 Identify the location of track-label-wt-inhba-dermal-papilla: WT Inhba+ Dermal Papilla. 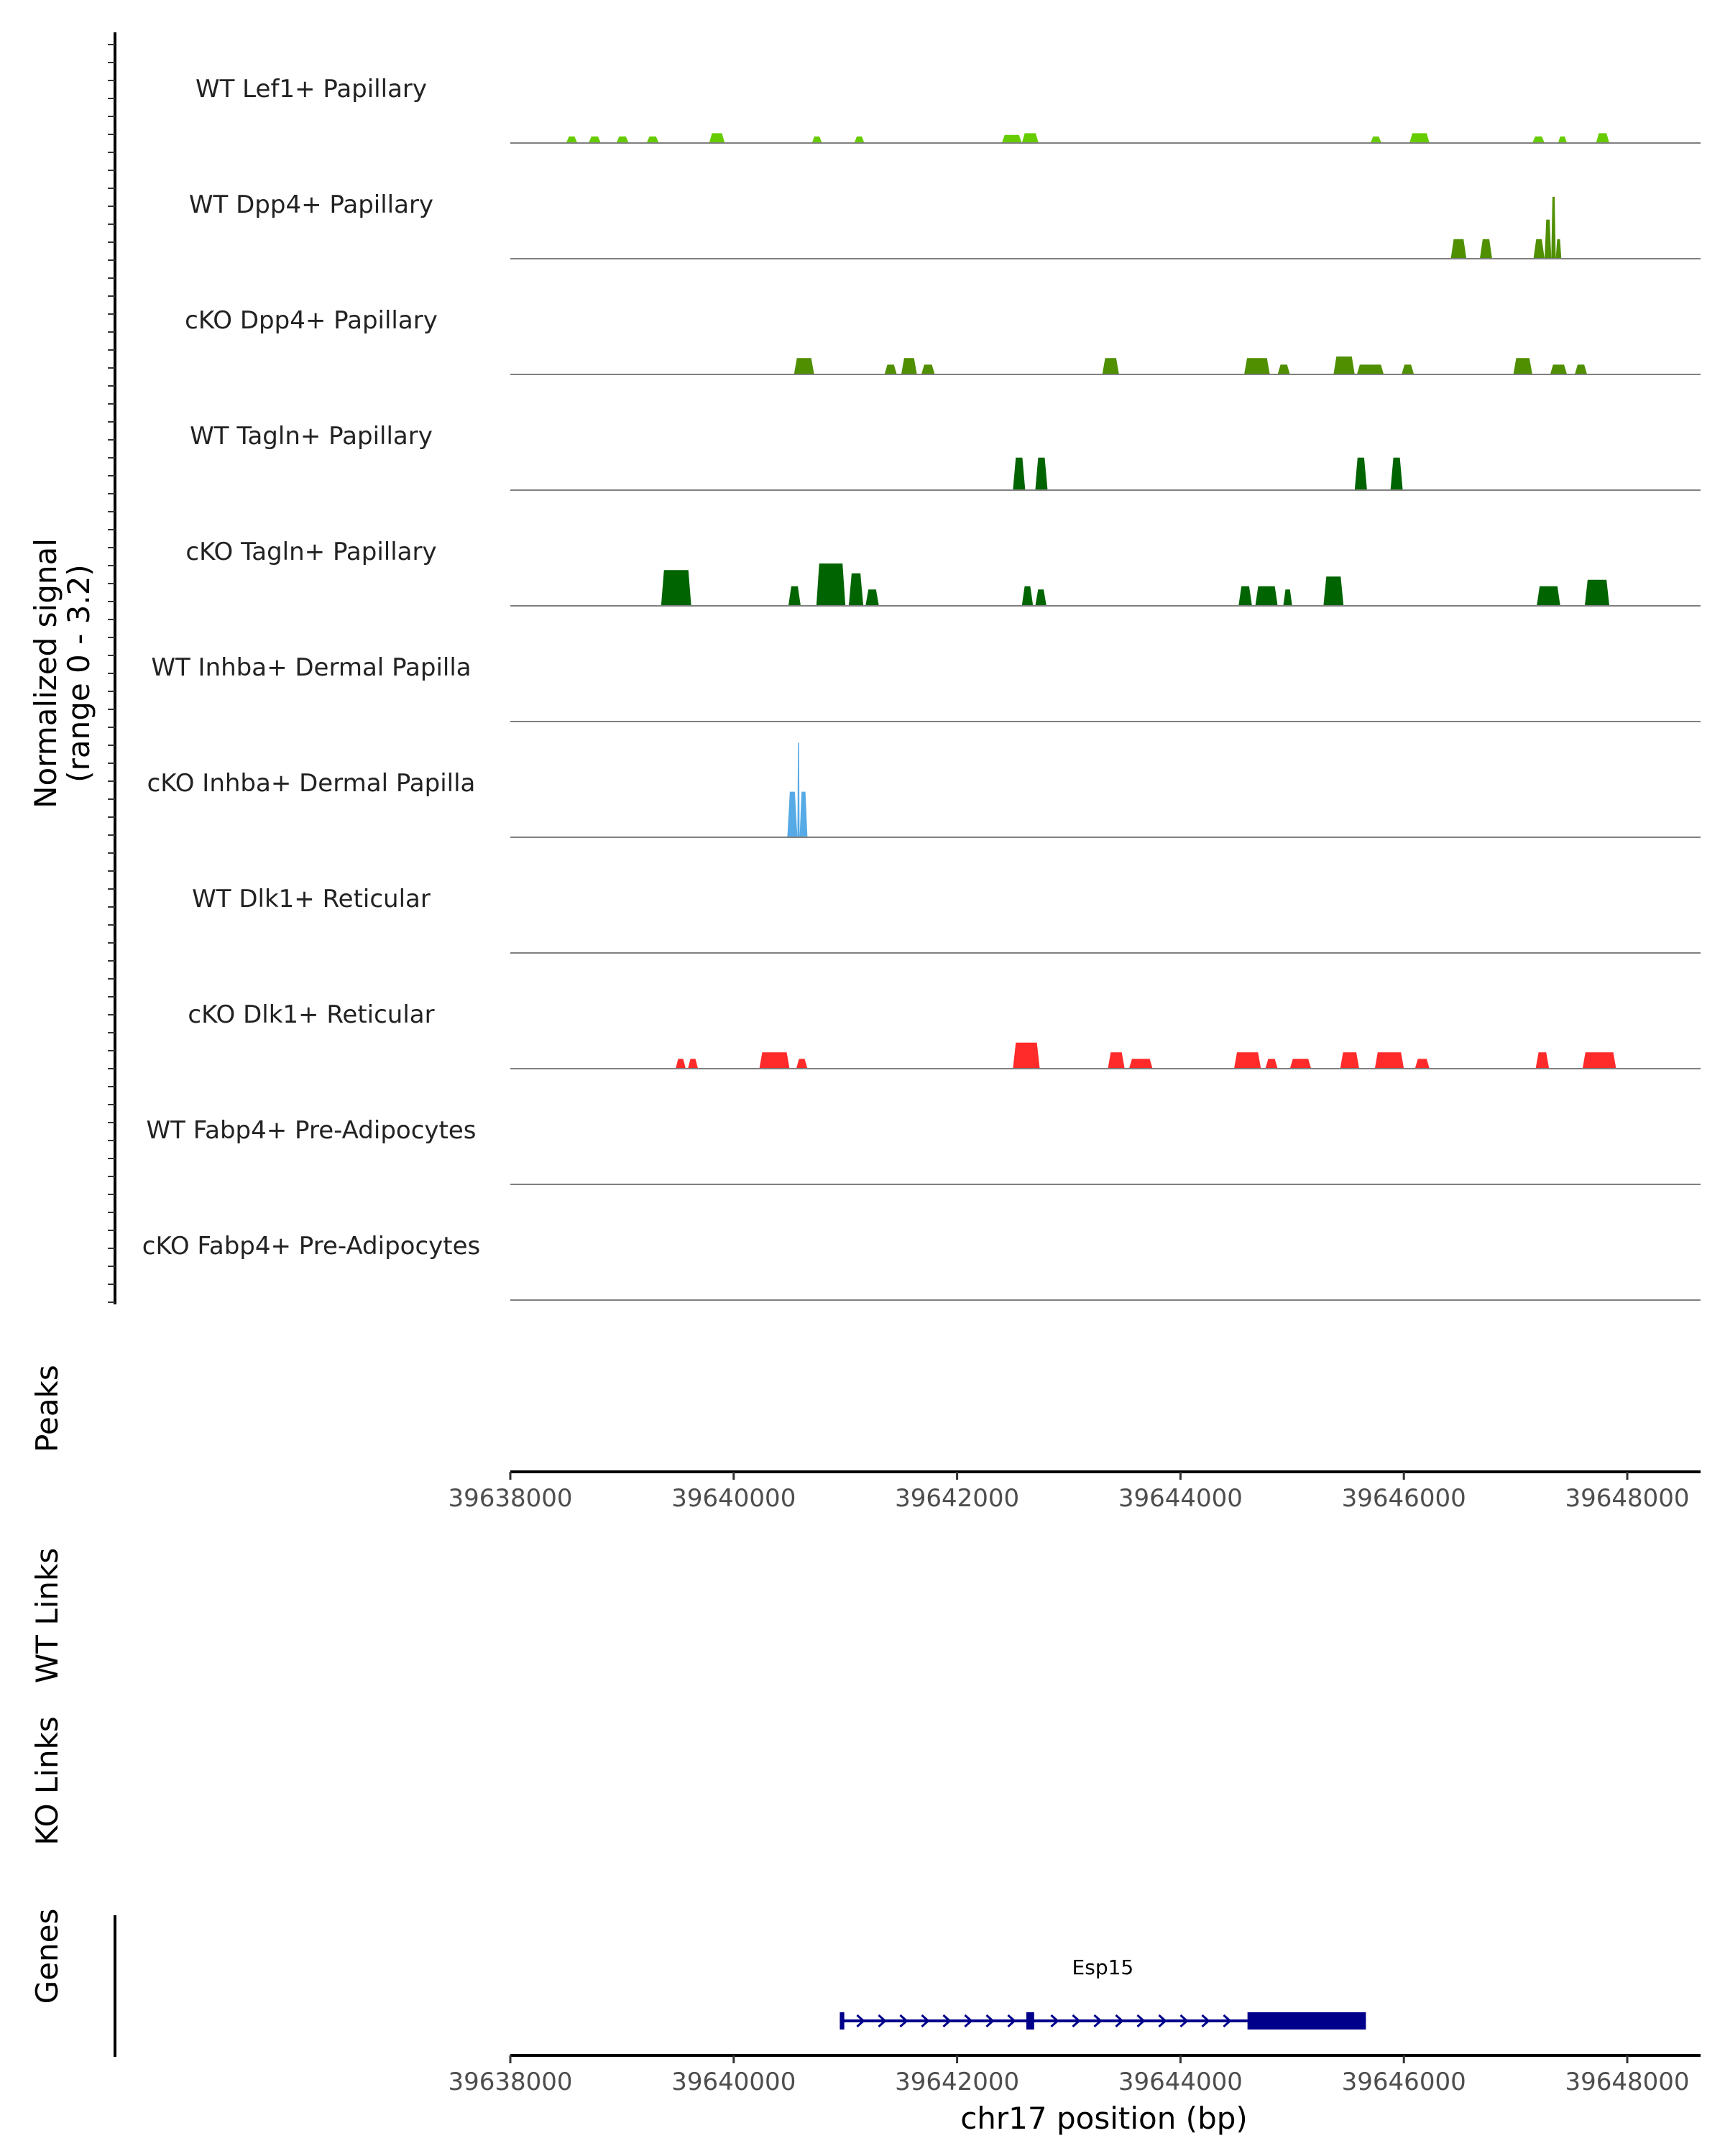
(311, 668).